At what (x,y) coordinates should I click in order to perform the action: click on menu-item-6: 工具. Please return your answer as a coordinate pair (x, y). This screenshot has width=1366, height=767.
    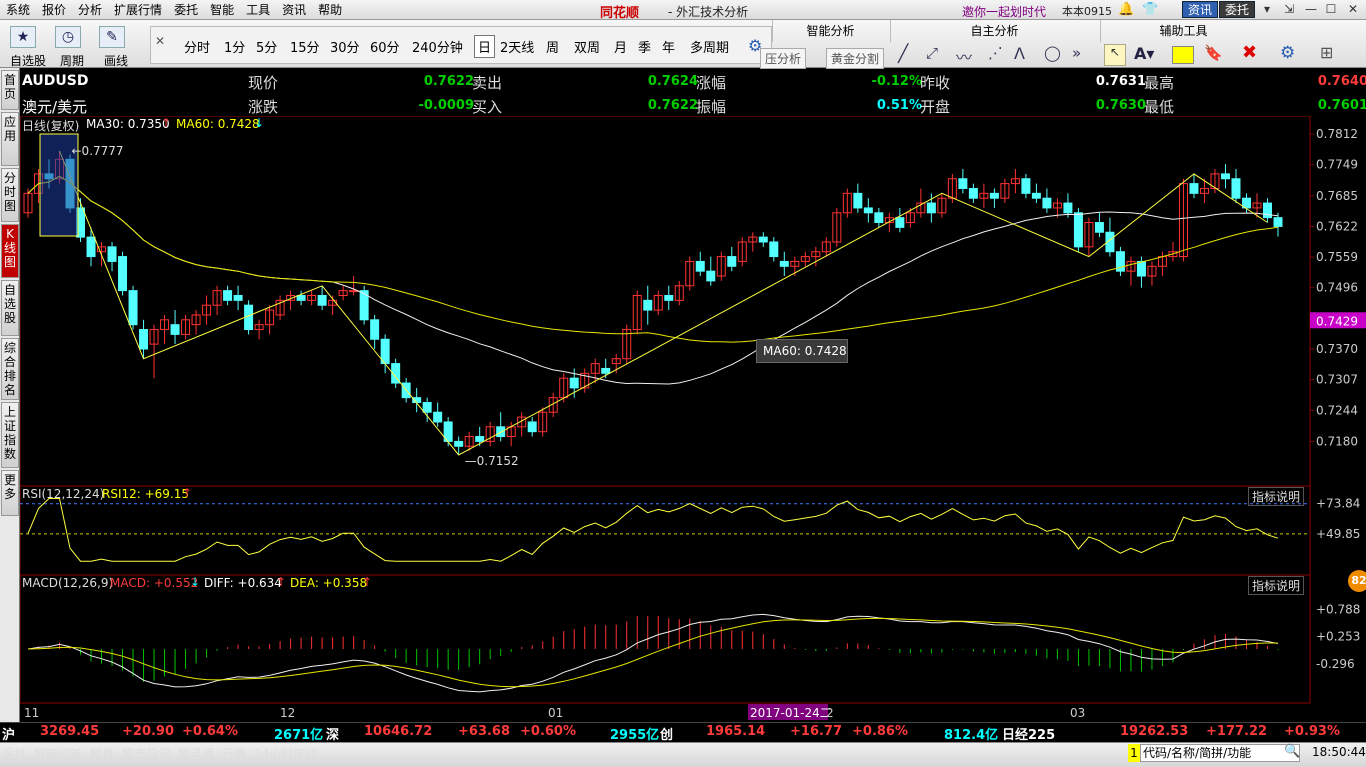
    Looking at the image, I should click on (258, 10).